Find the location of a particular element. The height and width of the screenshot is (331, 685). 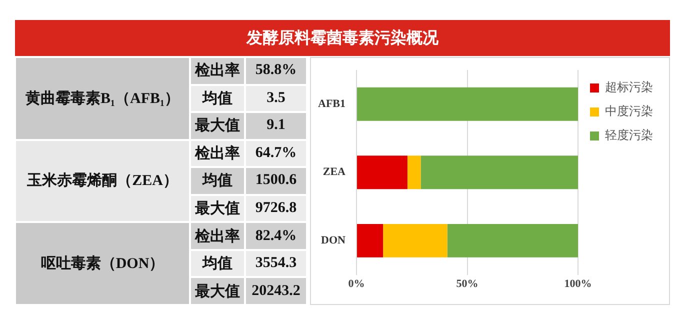

x-tick-label: 50% is located at coordinates (467, 284).